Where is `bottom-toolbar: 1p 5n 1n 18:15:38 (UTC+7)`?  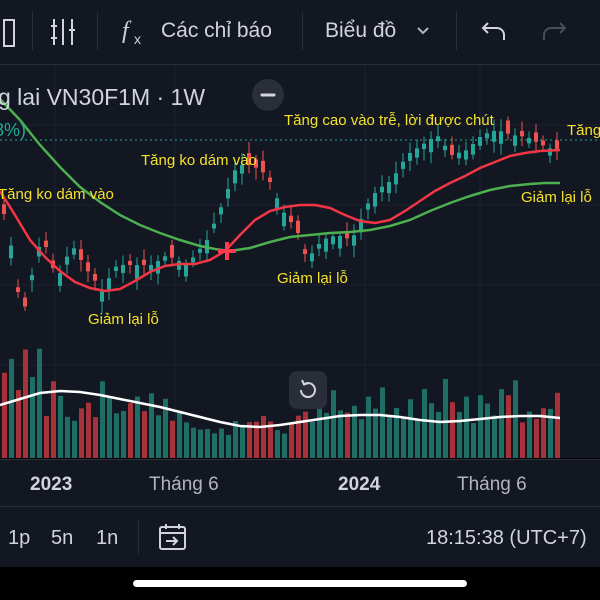 bottom-toolbar: 1p 5n 1n 18:15:38 (UTC+7) is located at coordinates (300, 536).